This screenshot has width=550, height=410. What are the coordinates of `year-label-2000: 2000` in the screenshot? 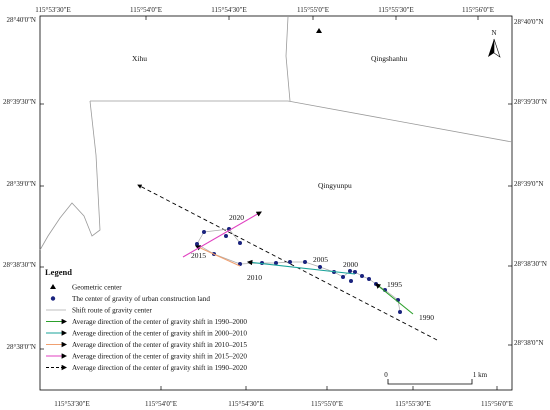 It's located at (350, 264).